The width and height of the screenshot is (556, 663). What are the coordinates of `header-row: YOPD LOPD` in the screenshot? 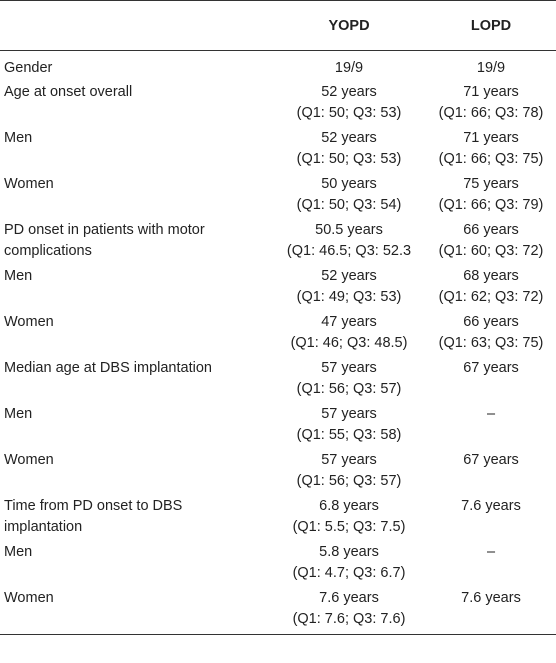 It's located at (278, 25).